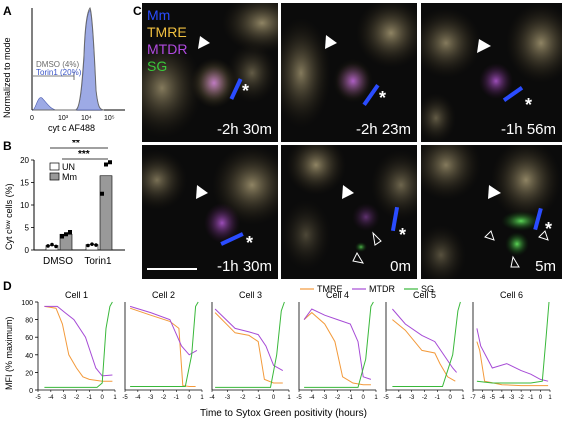 The height and width of the screenshot is (421, 565). Describe the element at coordinates (349, 72) in the screenshot. I see `micro-frame-2: * -2h 23m` at that location.